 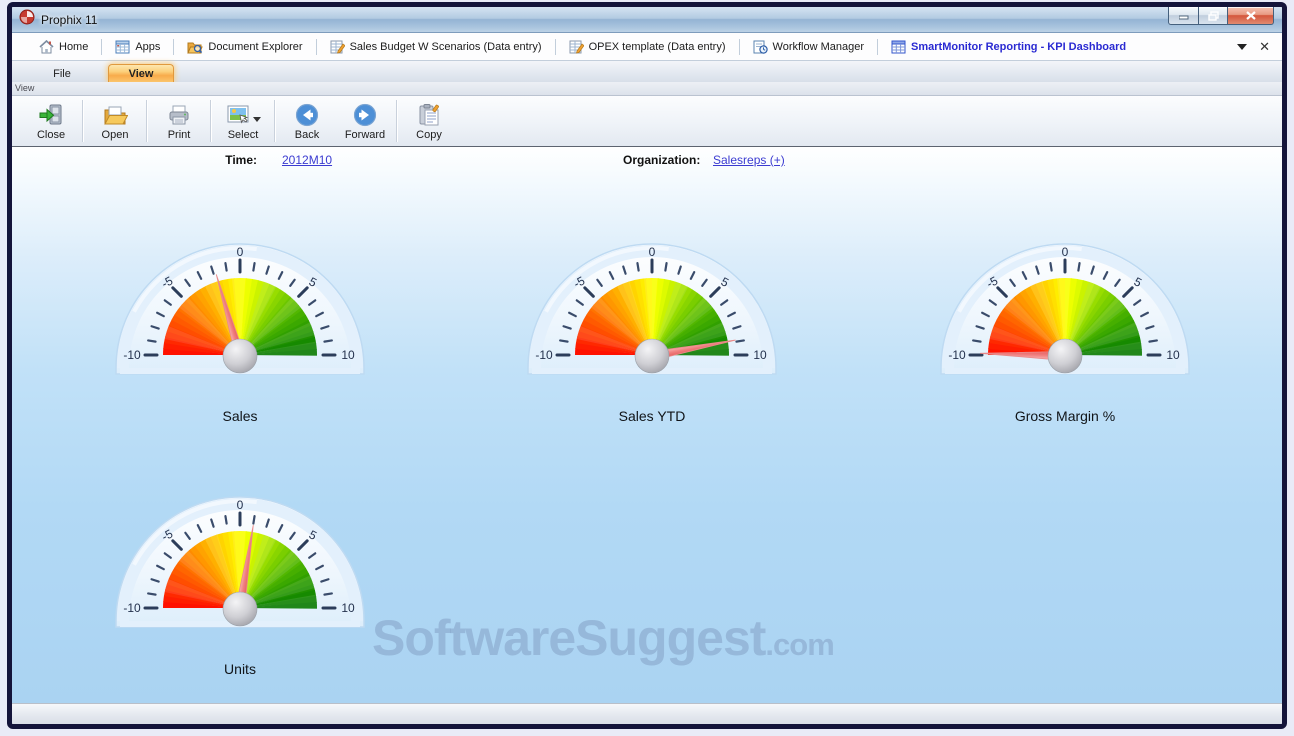 I want to click on forward-arrow-icon, so click(x=365, y=114).